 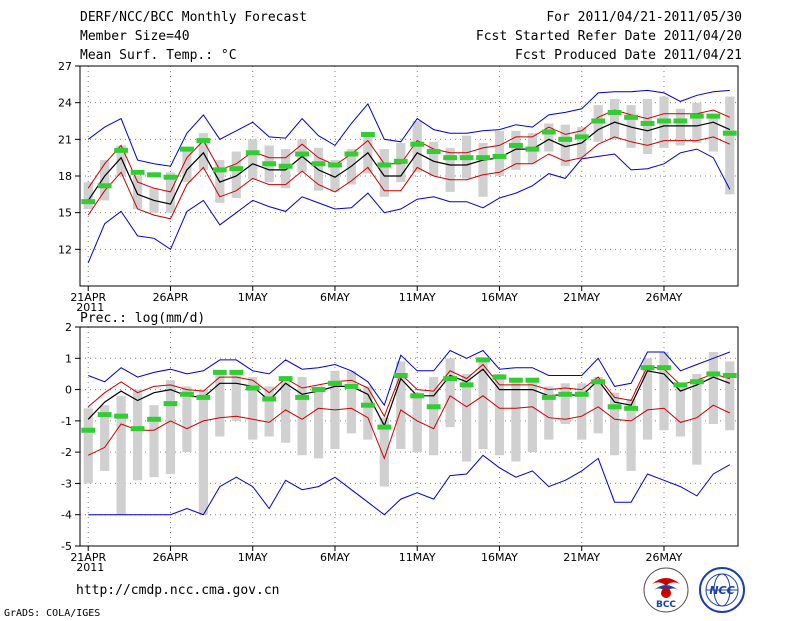 What do you see at coordinates (68, 390) in the screenshot?
I see `y-tick-label: 0` at bounding box center [68, 390].